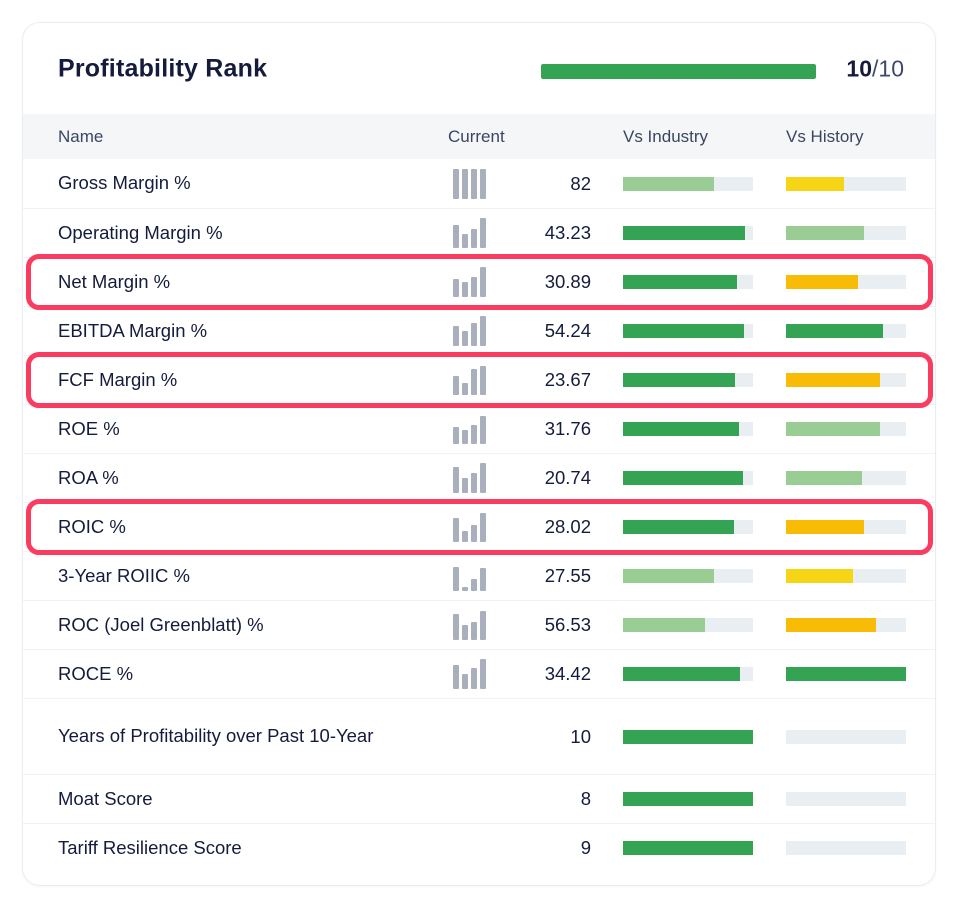  Describe the element at coordinates (479, 183) in the screenshot. I see `table-row: Gross Margin % 82` at that location.